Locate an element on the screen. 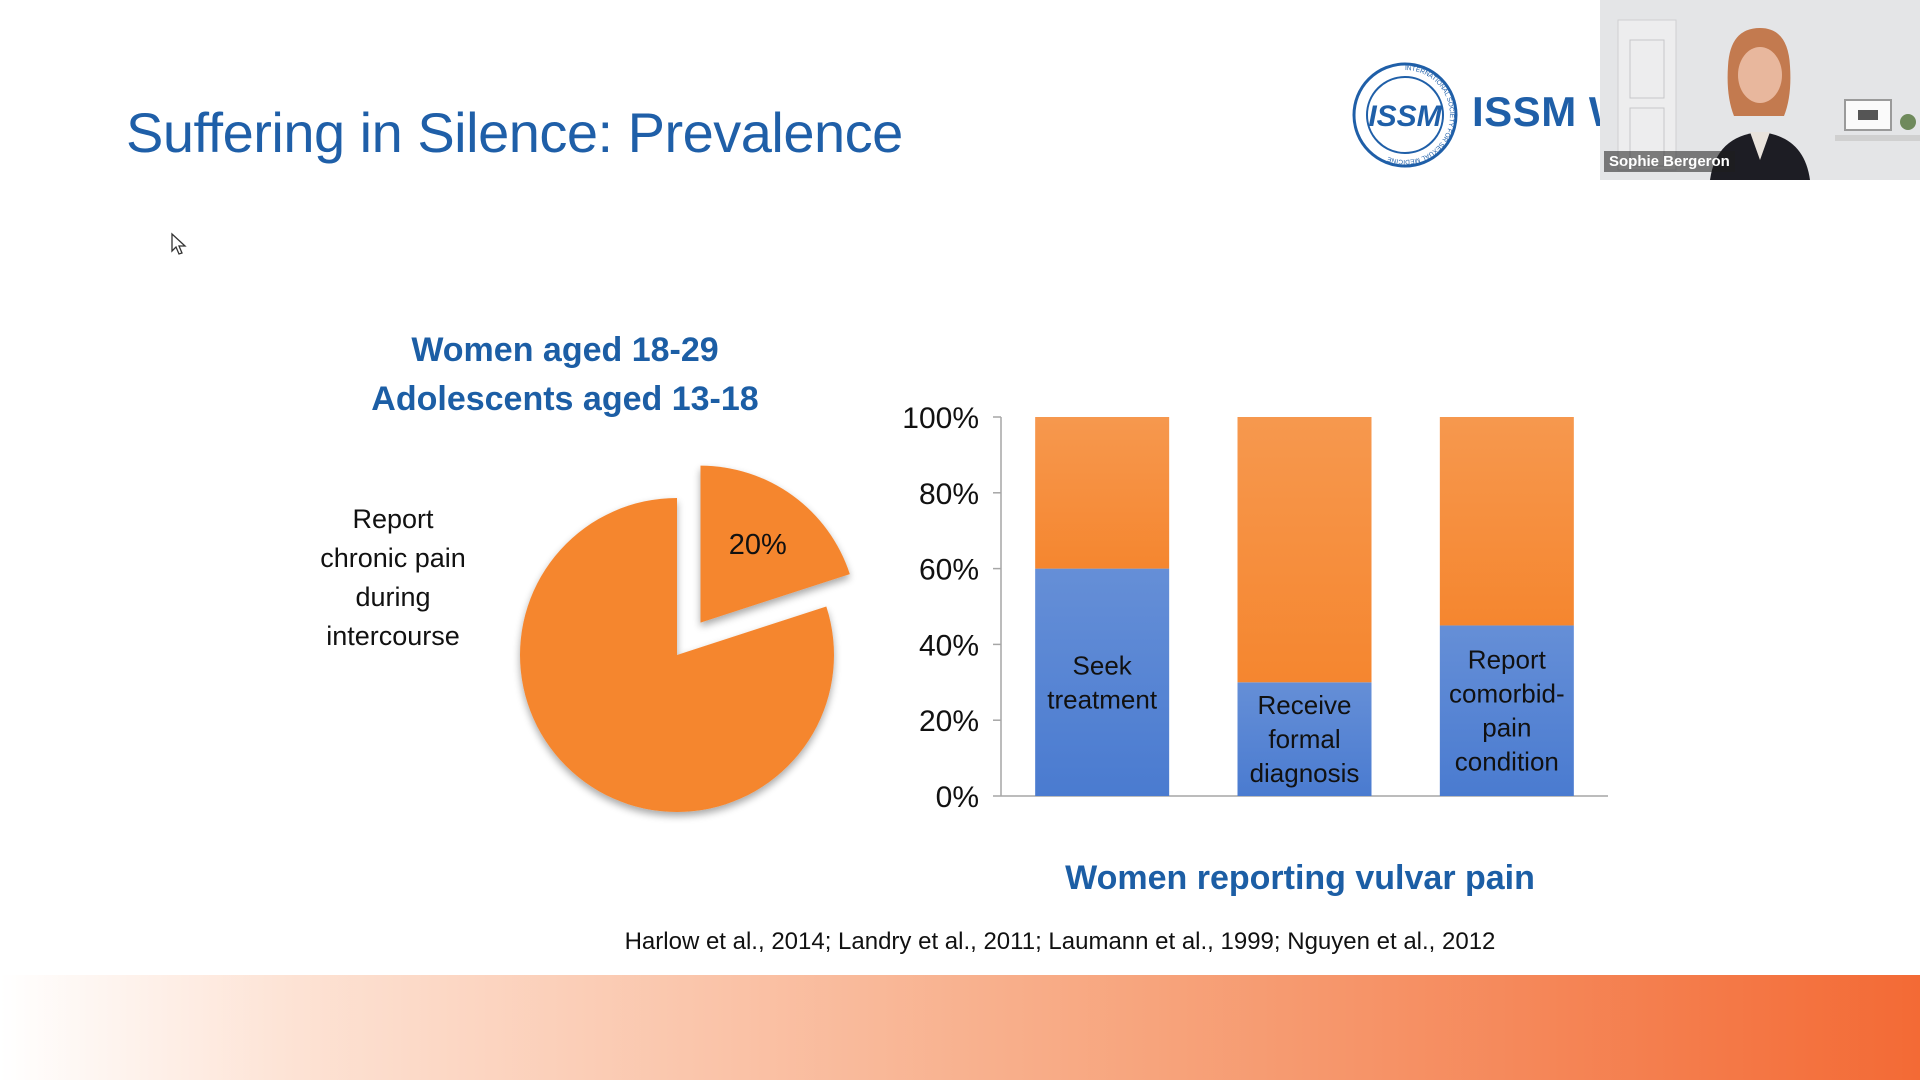 Image resolution: width=1920 pixels, height=1080 pixels. y-tick-label: 20% is located at coordinates (949, 721).